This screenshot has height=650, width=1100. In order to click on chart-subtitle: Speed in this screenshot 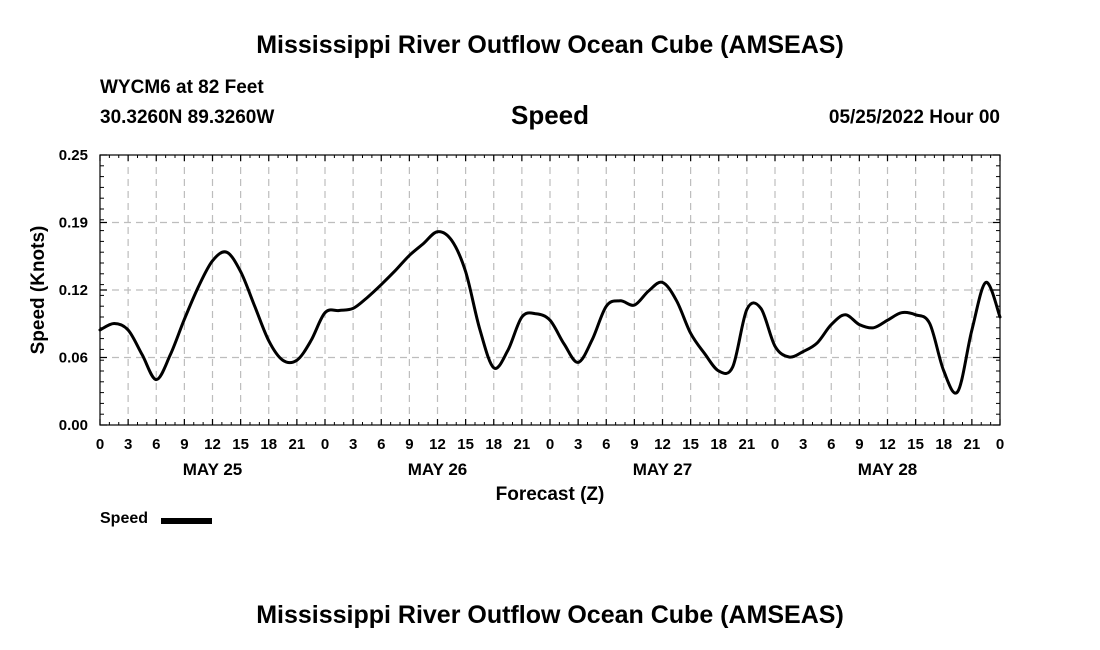, I will do `click(550, 115)`.